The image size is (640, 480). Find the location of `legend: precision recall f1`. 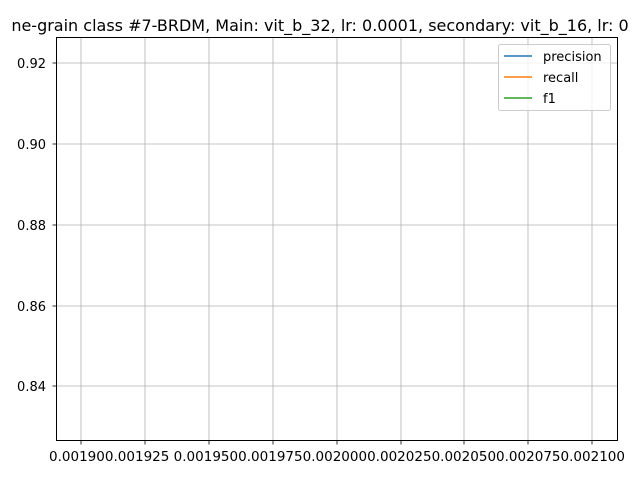

legend: precision recall f1 is located at coordinates (554, 77).